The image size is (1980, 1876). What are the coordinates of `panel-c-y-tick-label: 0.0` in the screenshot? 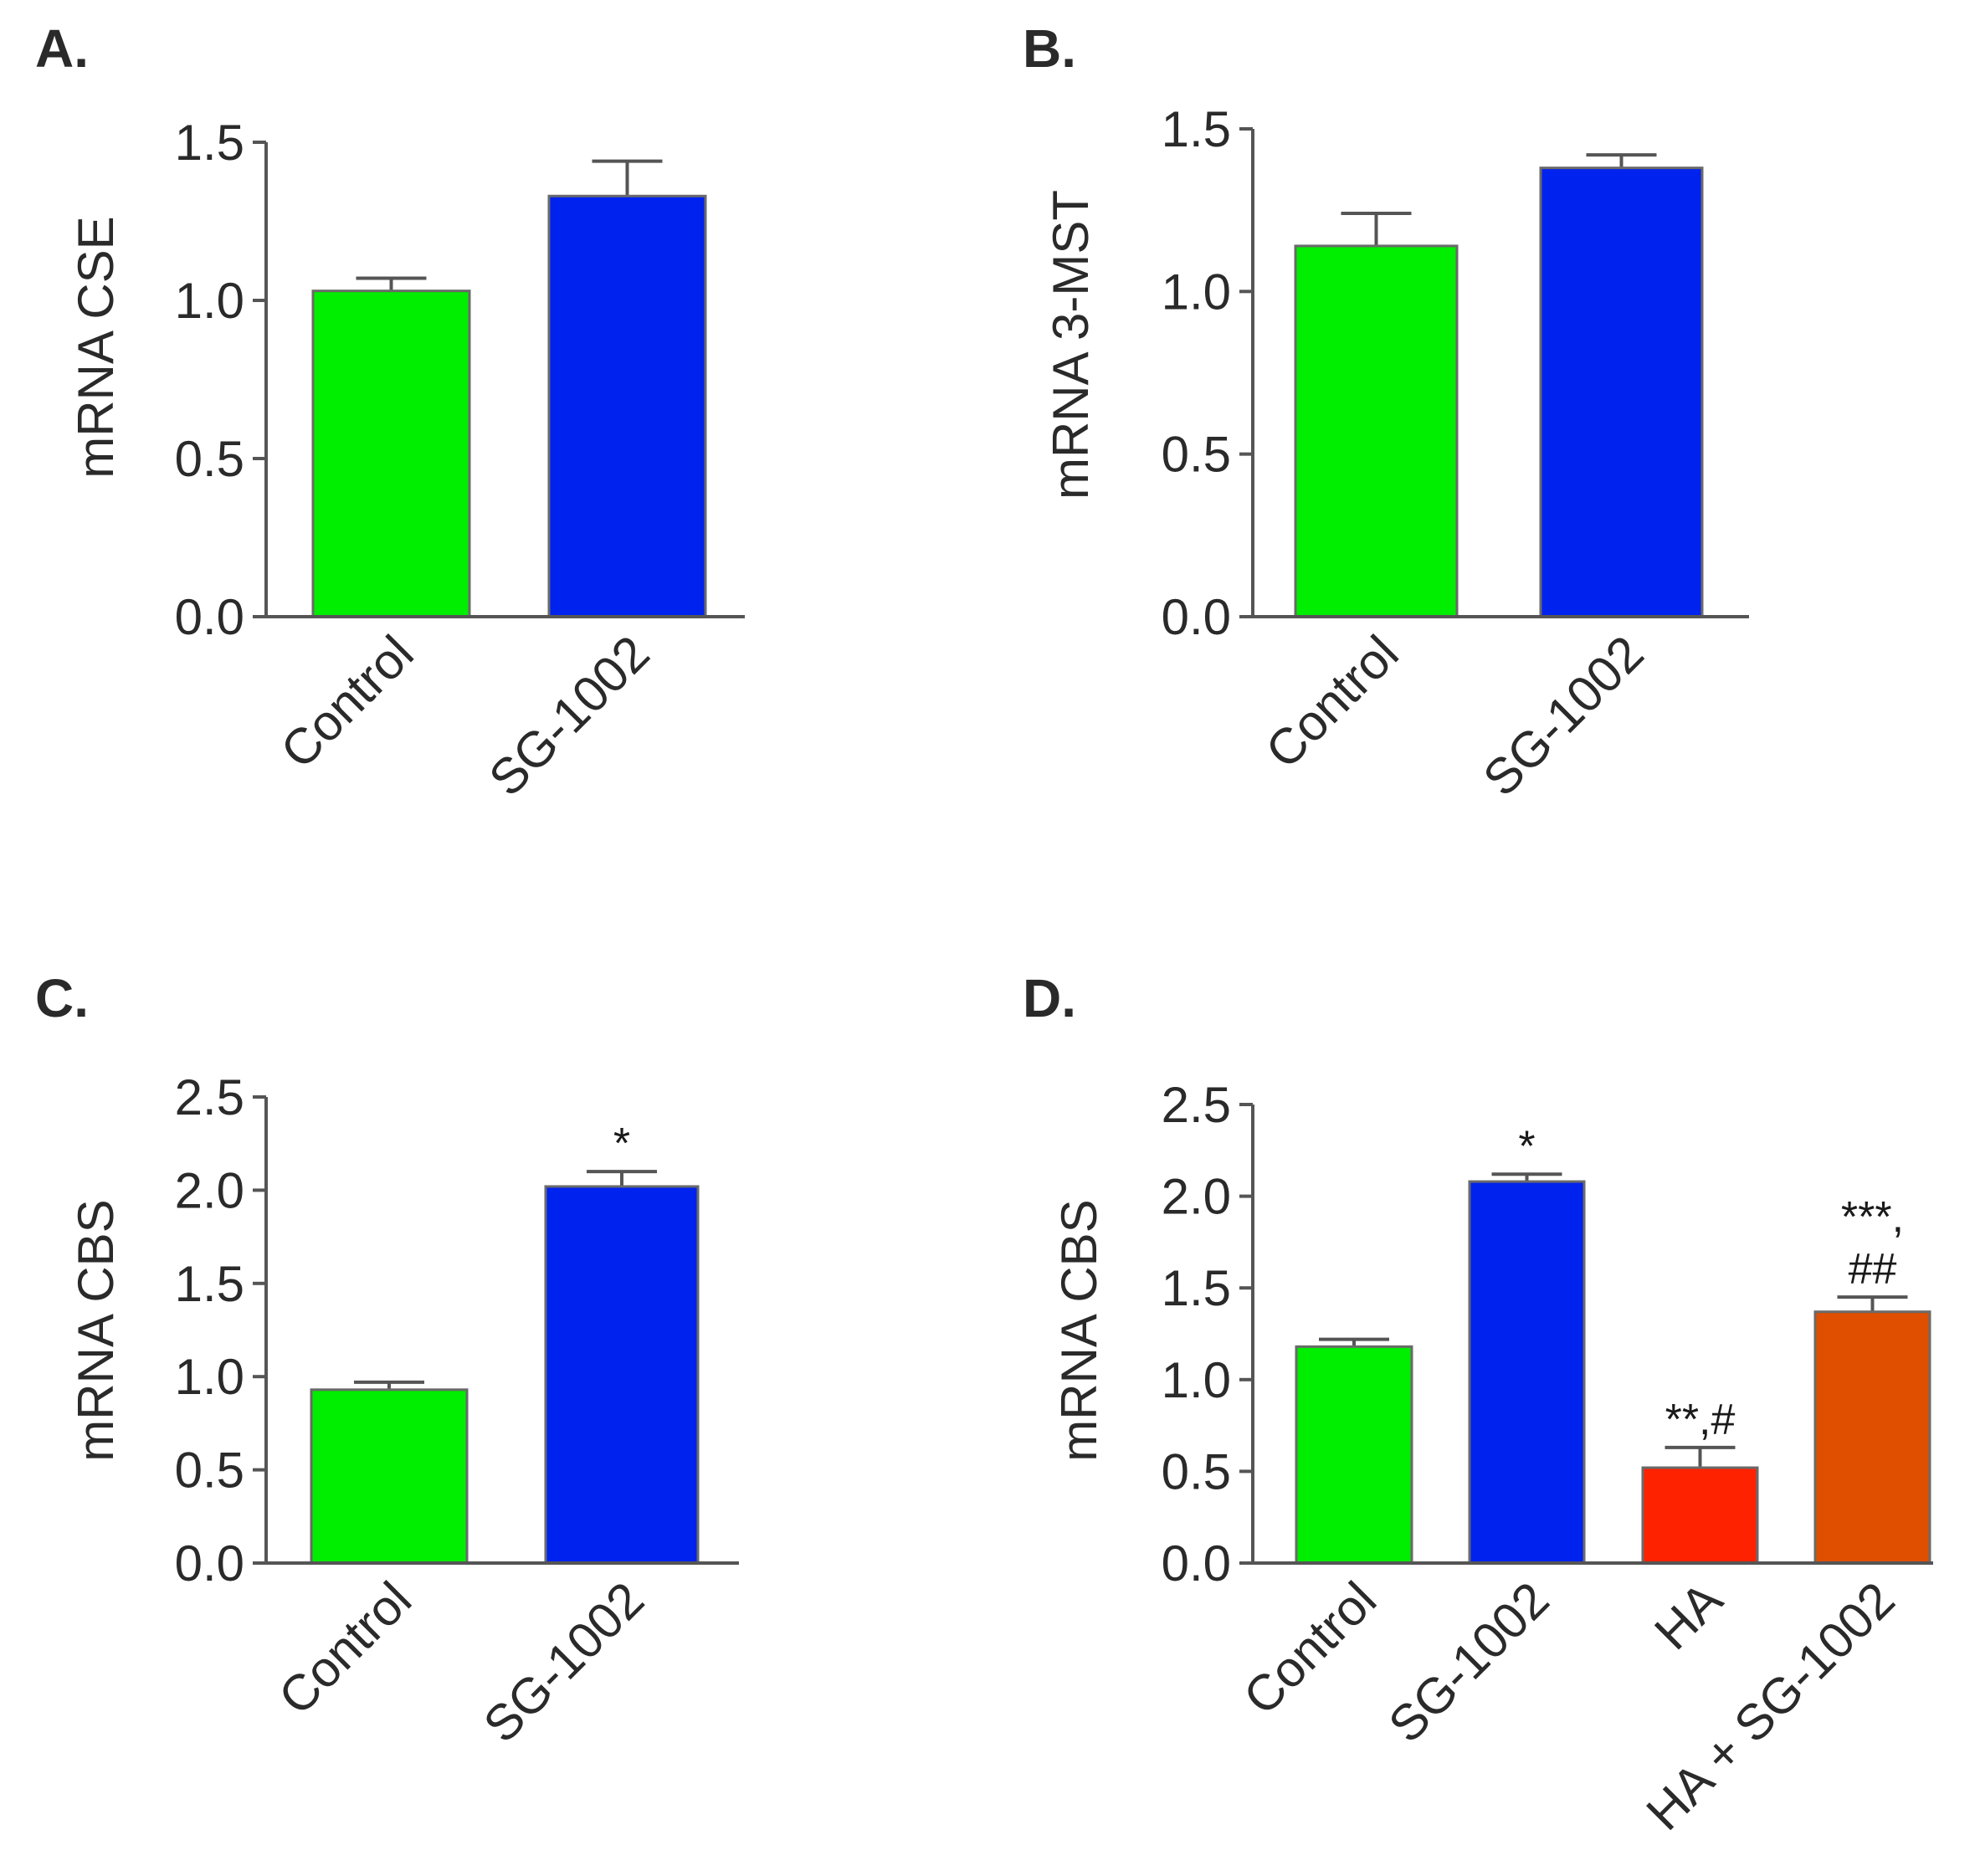 It's located at (209, 1563).